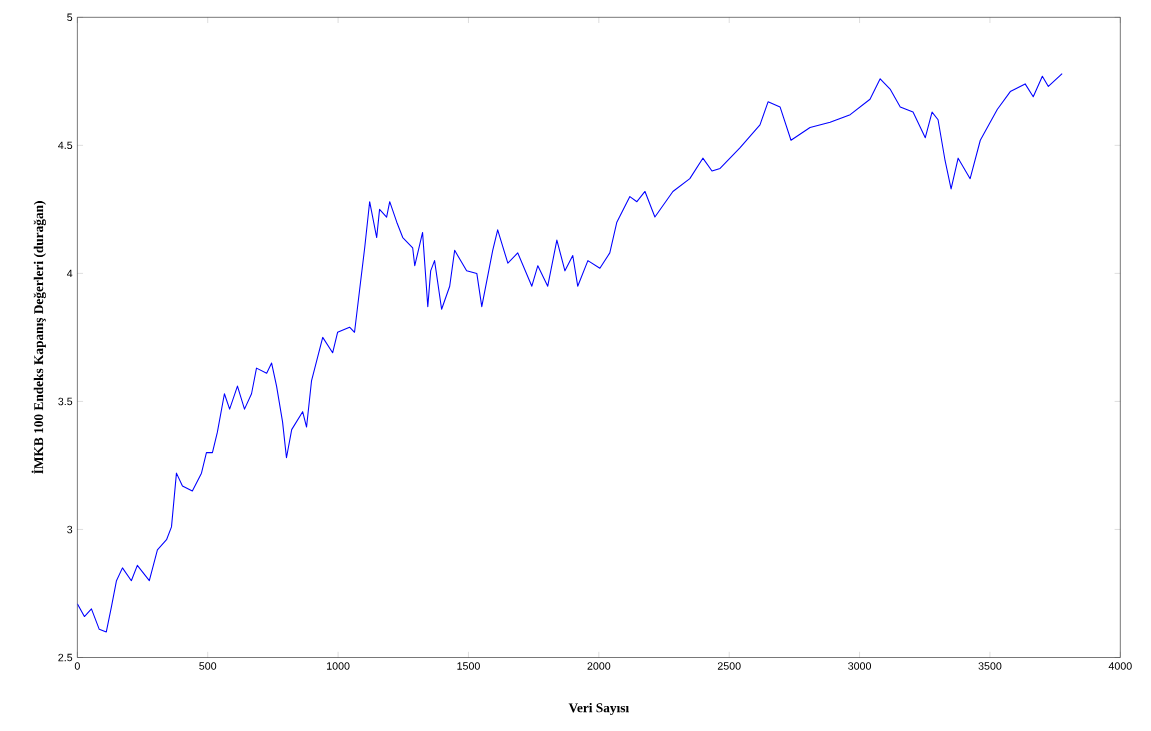 The image size is (1151, 731). What do you see at coordinates (598, 709) in the screenshot?
I see `x-axis-title: Veri Sayısı` at bounding box center [598, 709].